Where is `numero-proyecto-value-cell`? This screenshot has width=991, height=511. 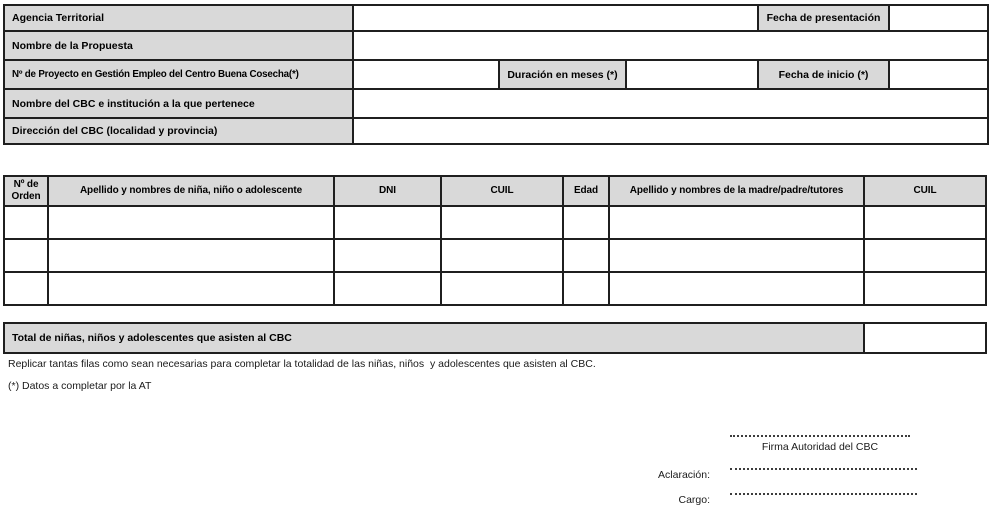 numero-proyecto-value-cell is located at coordinates (426, 74).